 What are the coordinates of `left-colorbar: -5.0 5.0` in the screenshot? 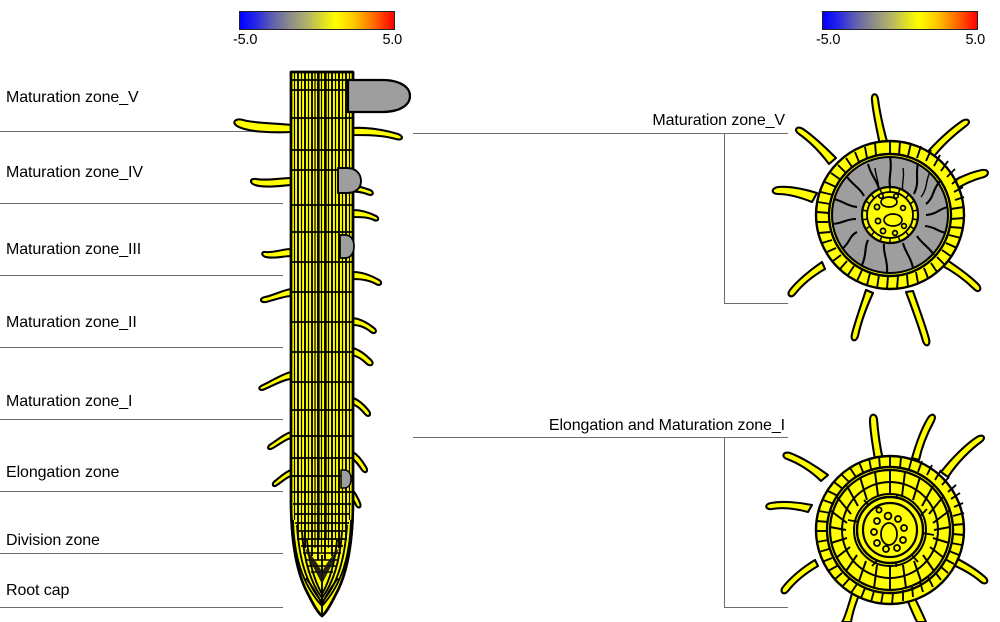 It's located at (317, 30).